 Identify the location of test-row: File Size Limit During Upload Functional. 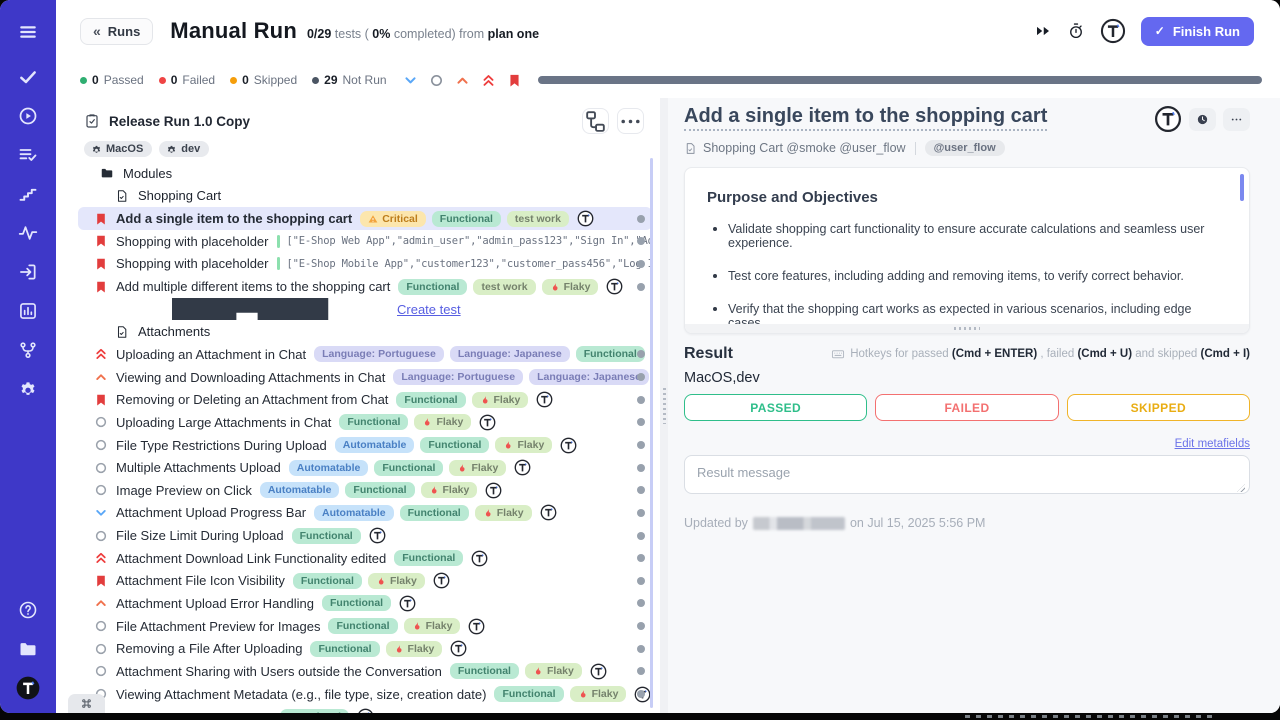
(365, 535).